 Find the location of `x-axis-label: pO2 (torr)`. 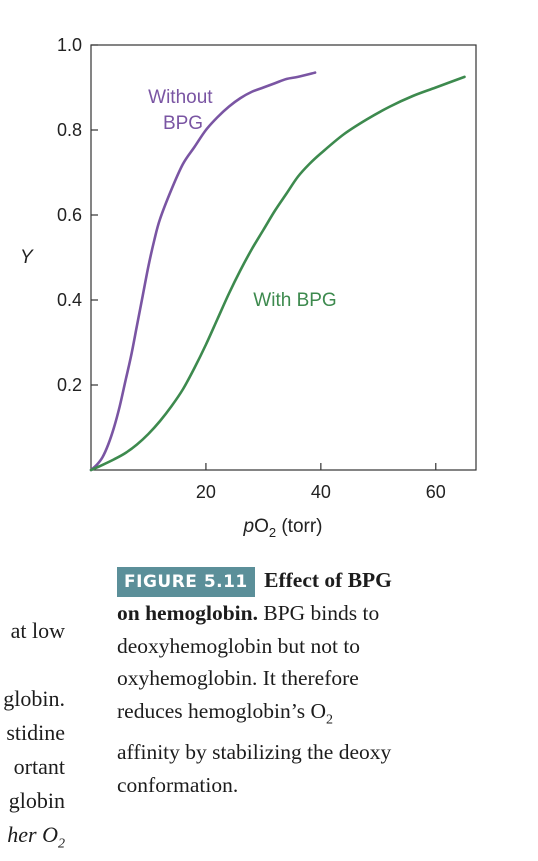

x-axis-label: pO2 (torr) is located at coordinates (282, 528).